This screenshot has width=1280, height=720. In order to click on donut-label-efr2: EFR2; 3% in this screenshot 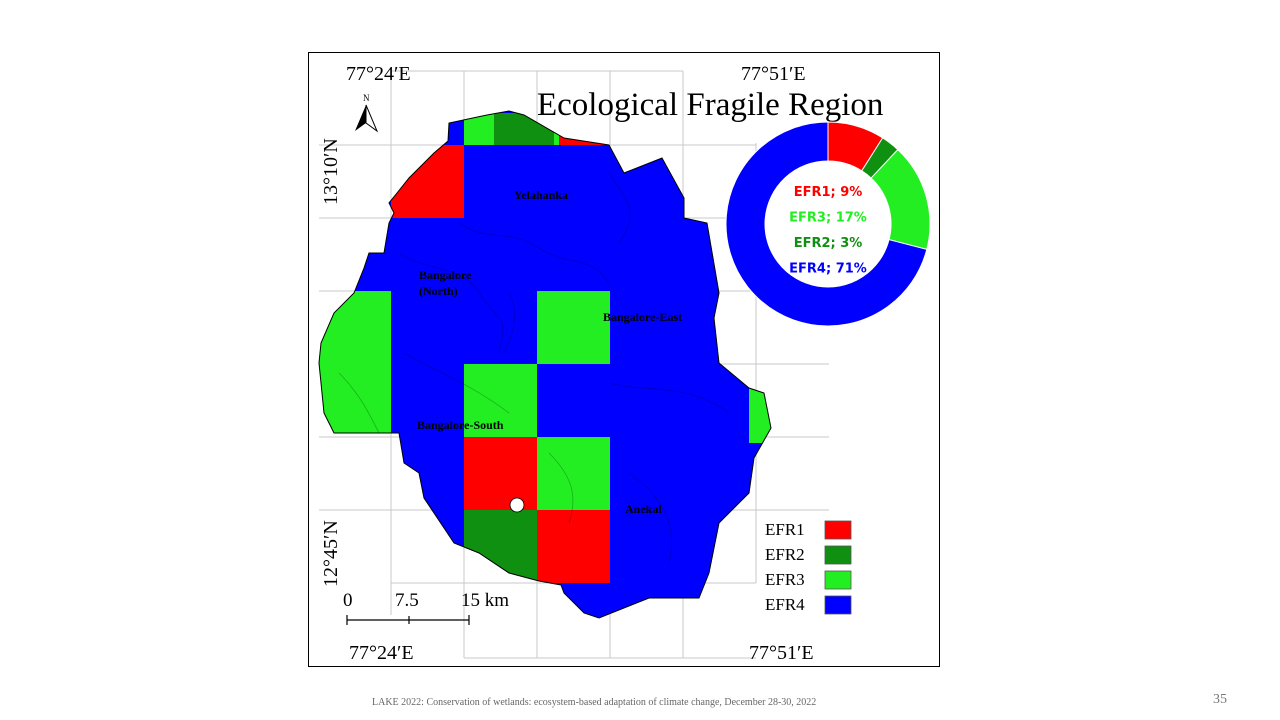, I will do `click(828, 243)`.